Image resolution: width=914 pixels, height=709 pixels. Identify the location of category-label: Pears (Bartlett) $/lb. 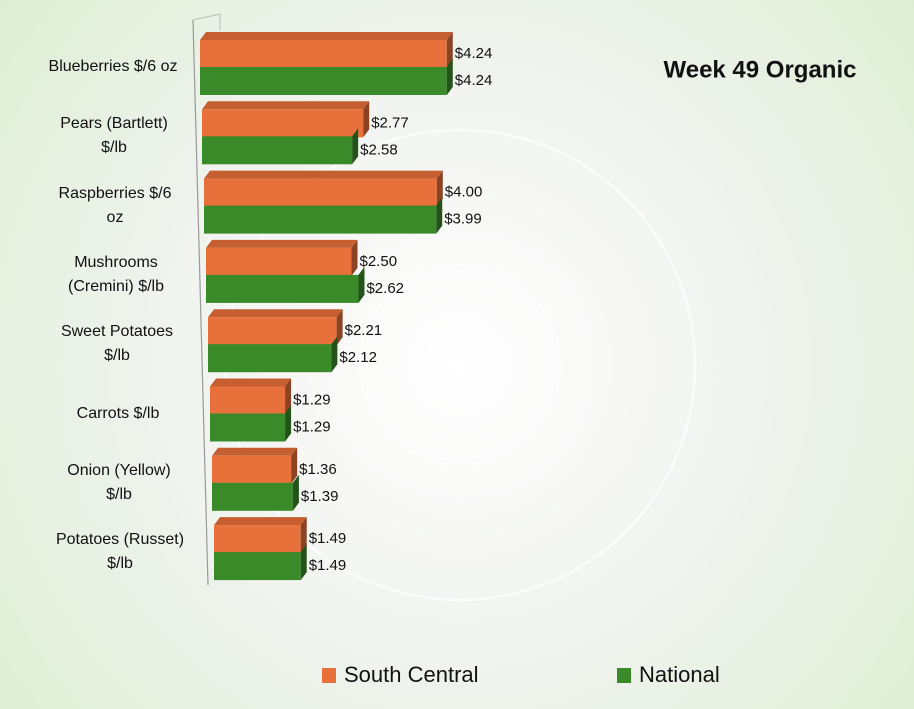
(114, 136).